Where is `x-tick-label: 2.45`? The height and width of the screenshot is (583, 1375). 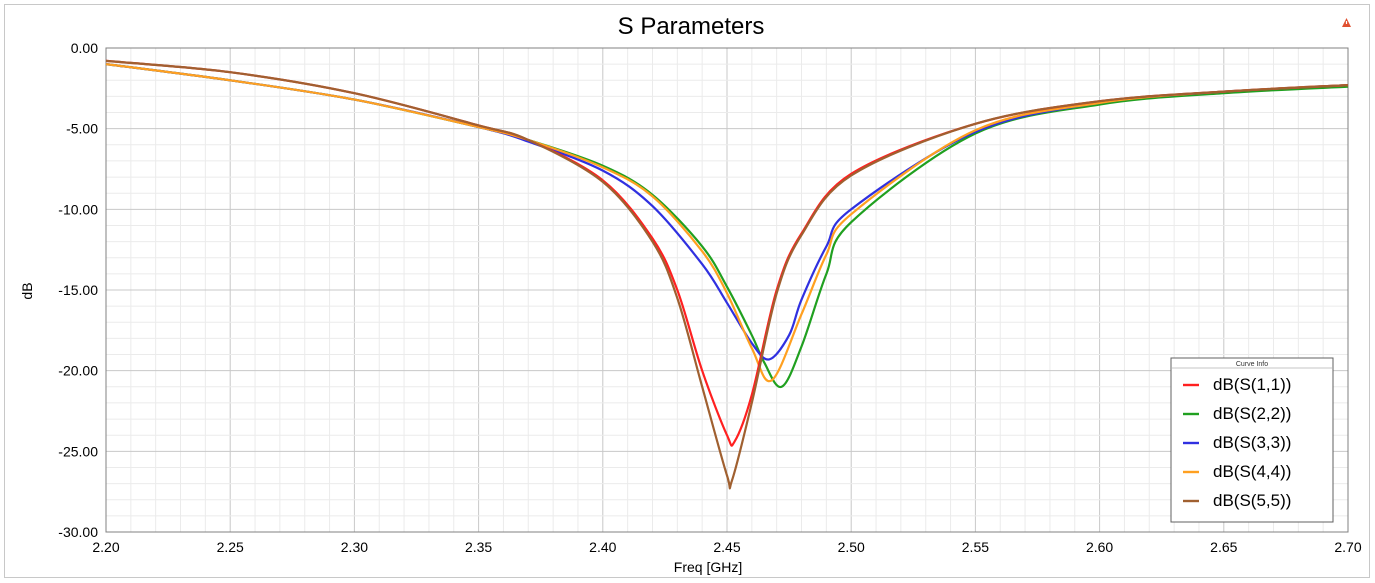 x-tick-label: 2.45 is located at coordinates (726, 547).